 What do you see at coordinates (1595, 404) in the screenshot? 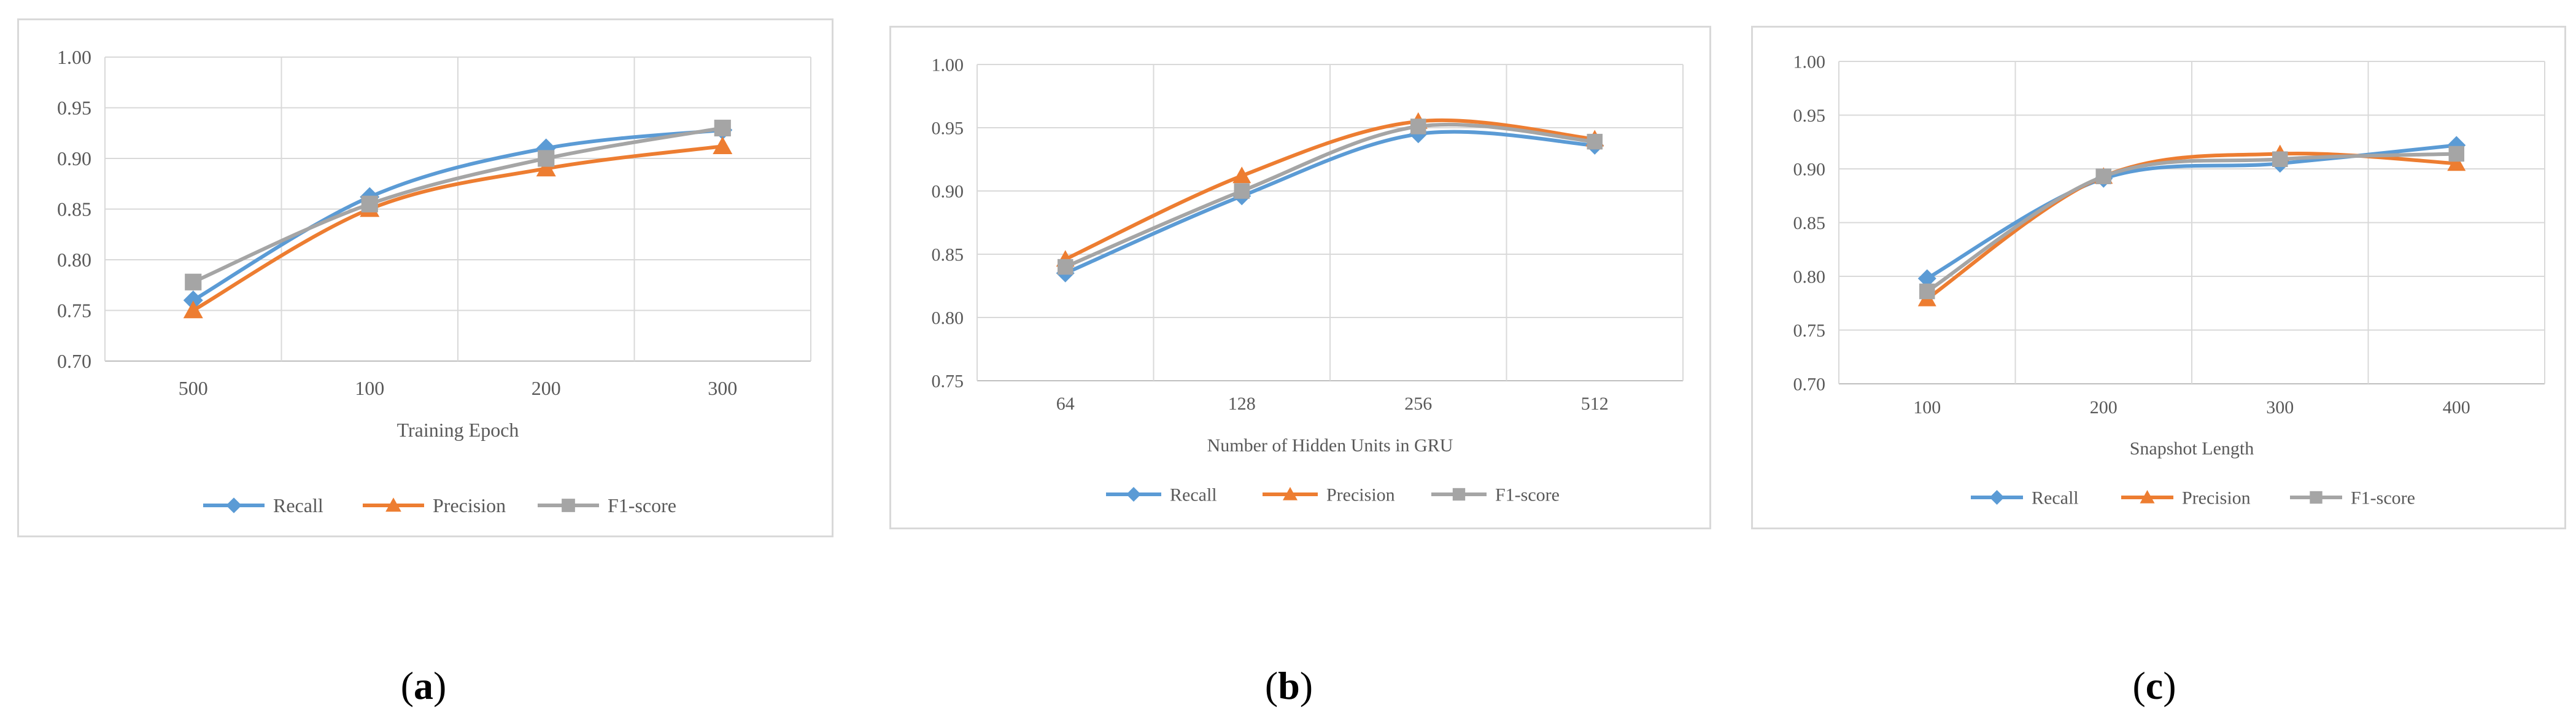
I see `x-tick-label: 512` at bounding box center [1595, 404].